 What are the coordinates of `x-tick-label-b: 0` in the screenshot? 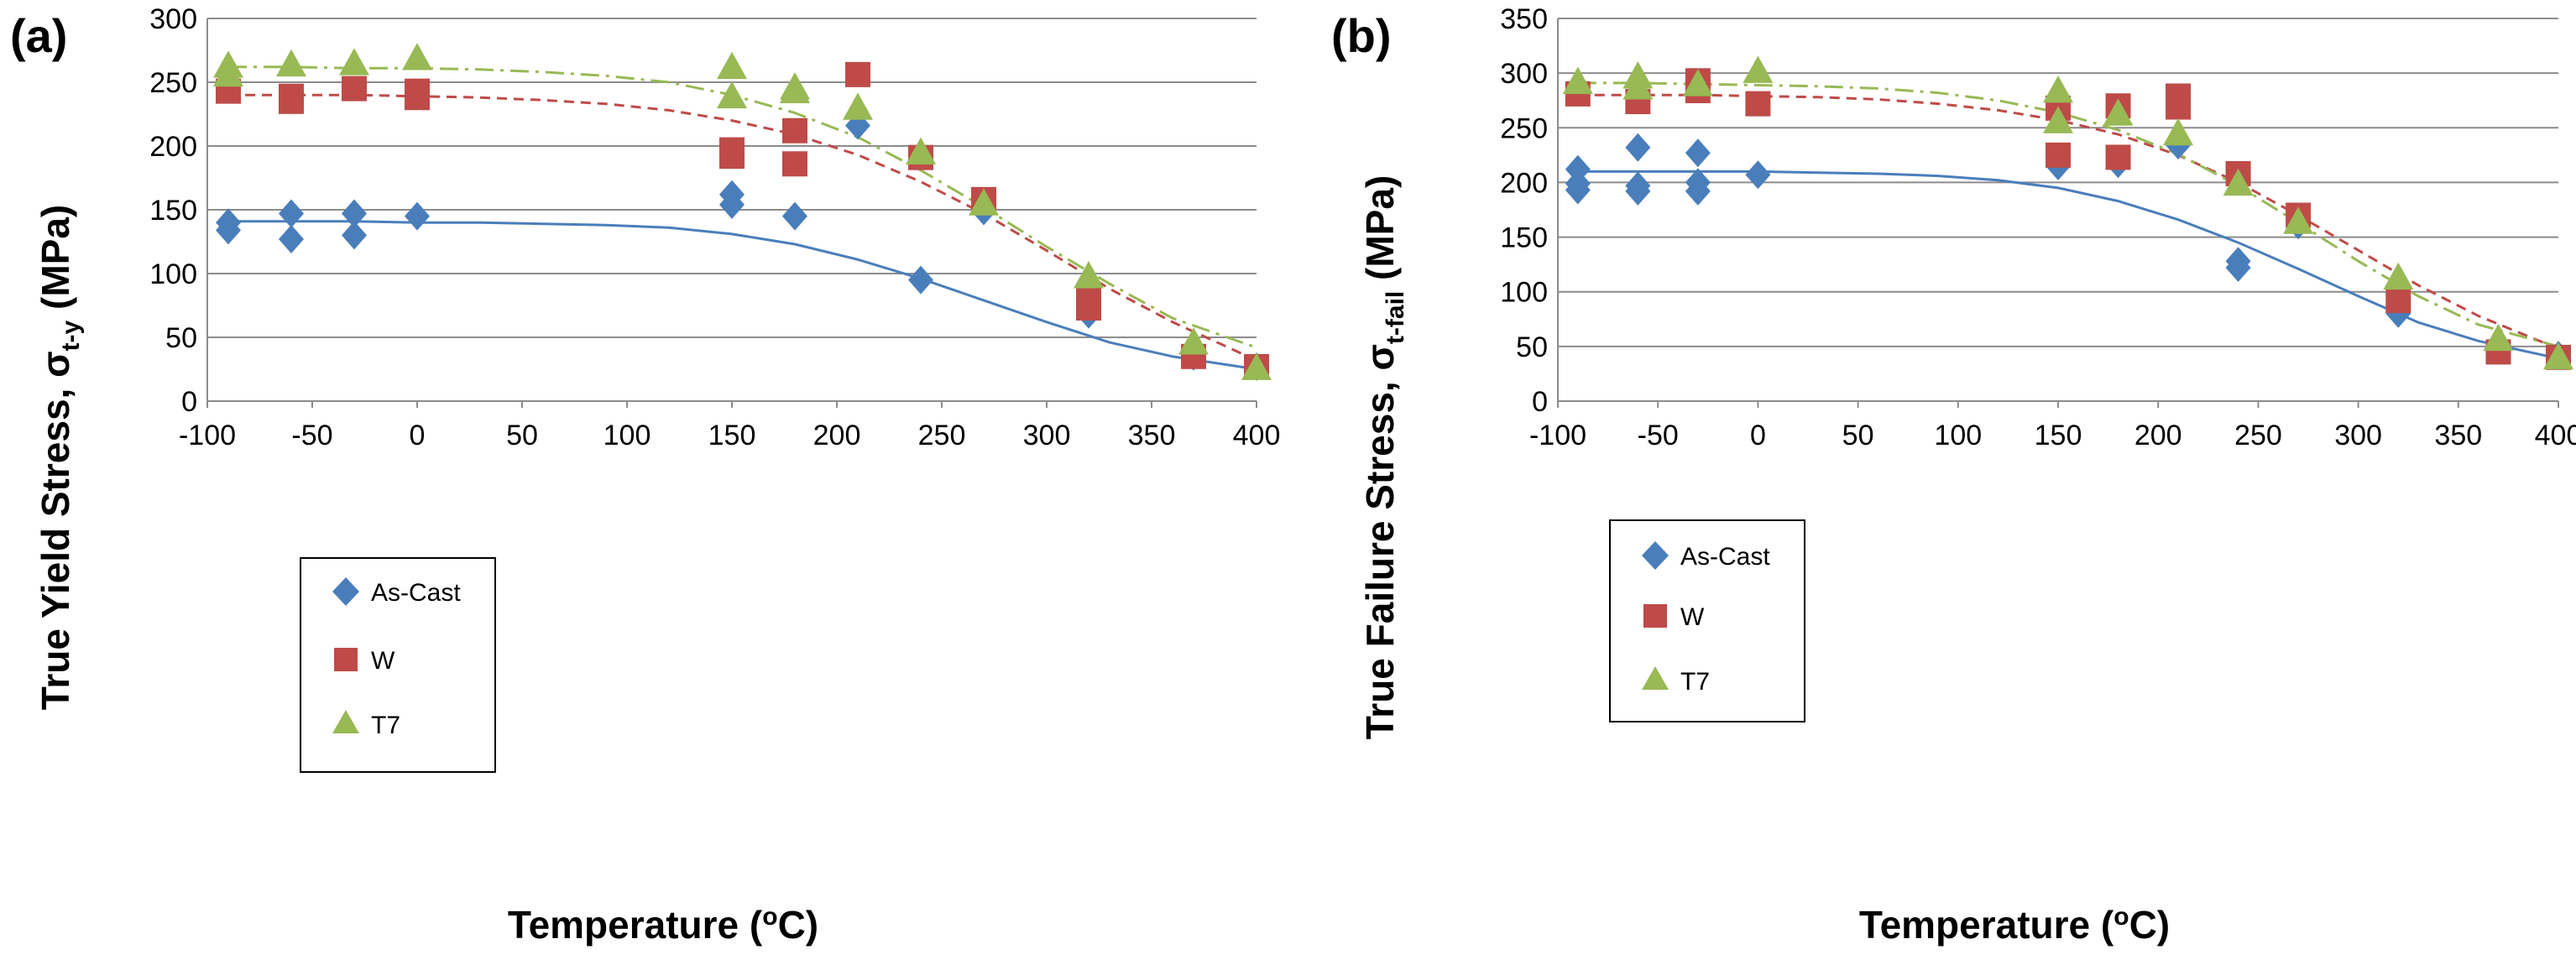 It's located at (1758, 435).